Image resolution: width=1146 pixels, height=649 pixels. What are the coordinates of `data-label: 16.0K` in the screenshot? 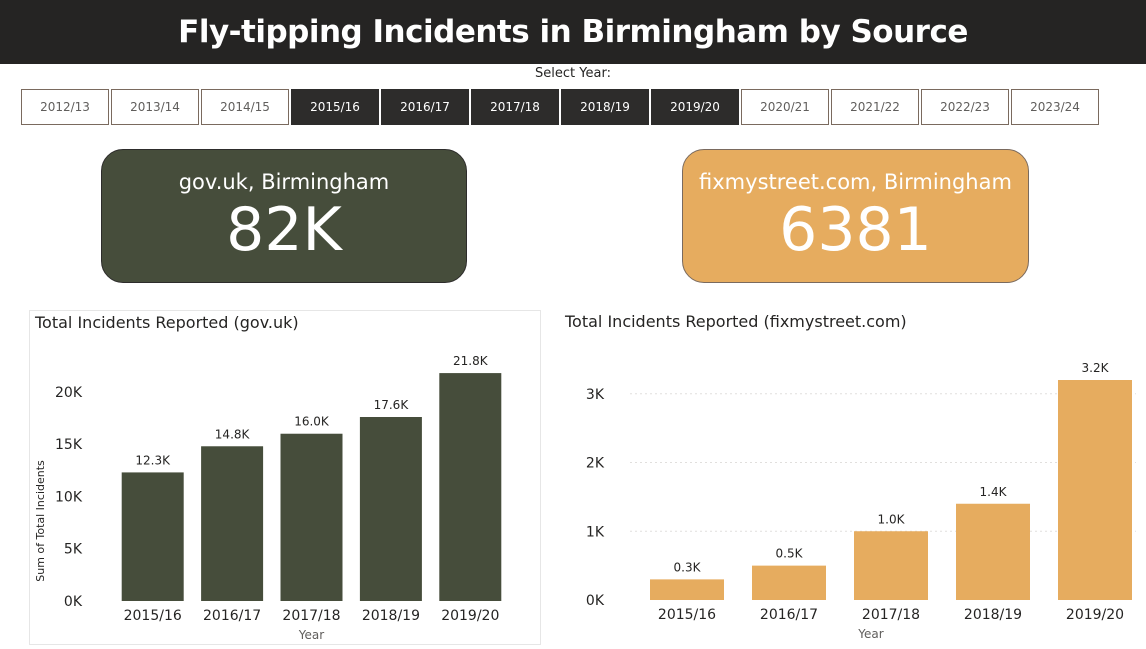 It's located at (312, 422).